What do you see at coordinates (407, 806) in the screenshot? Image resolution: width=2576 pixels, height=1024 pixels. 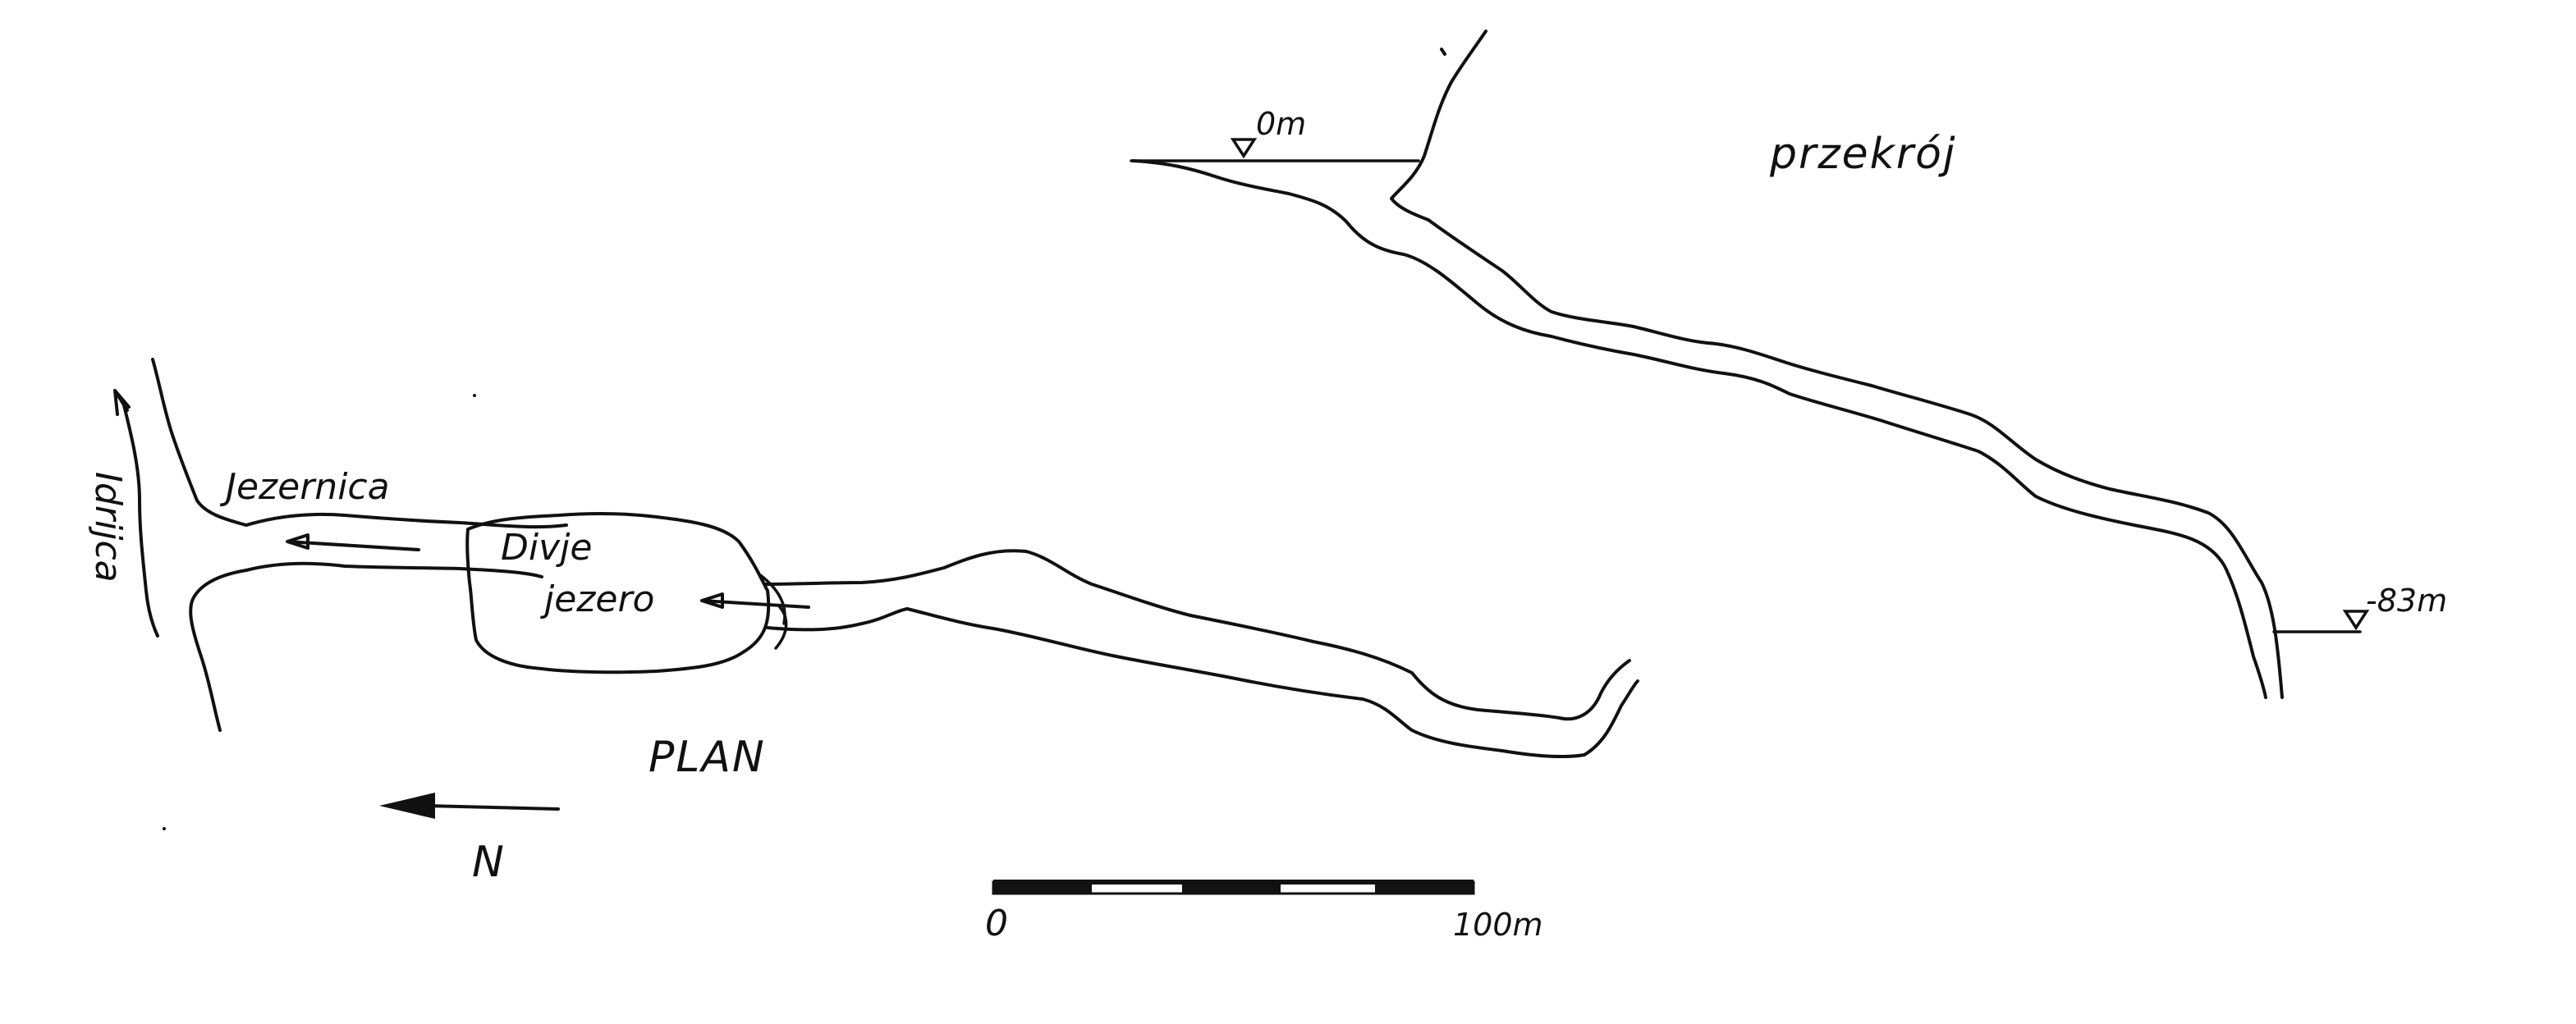 I see `north-arrow-head` at bounding box center [407, 806].